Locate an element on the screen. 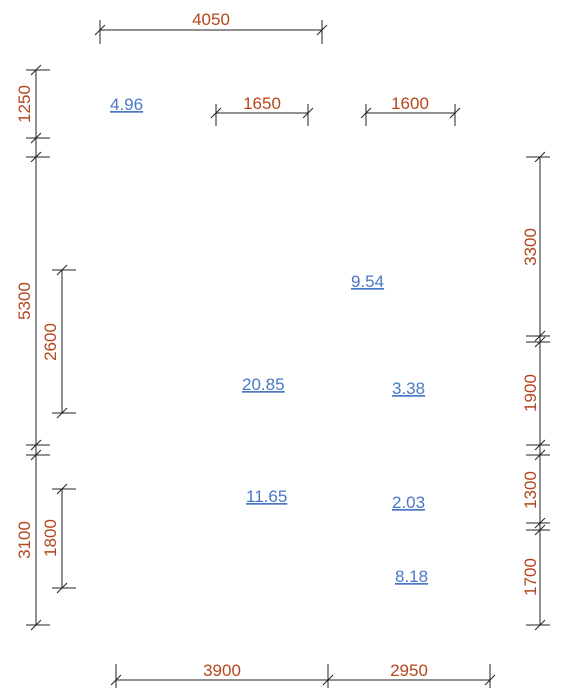 This screenshot has height=700, width=563. dimension-left-inner-upper: 2600 is located at coordinates (58, 341).